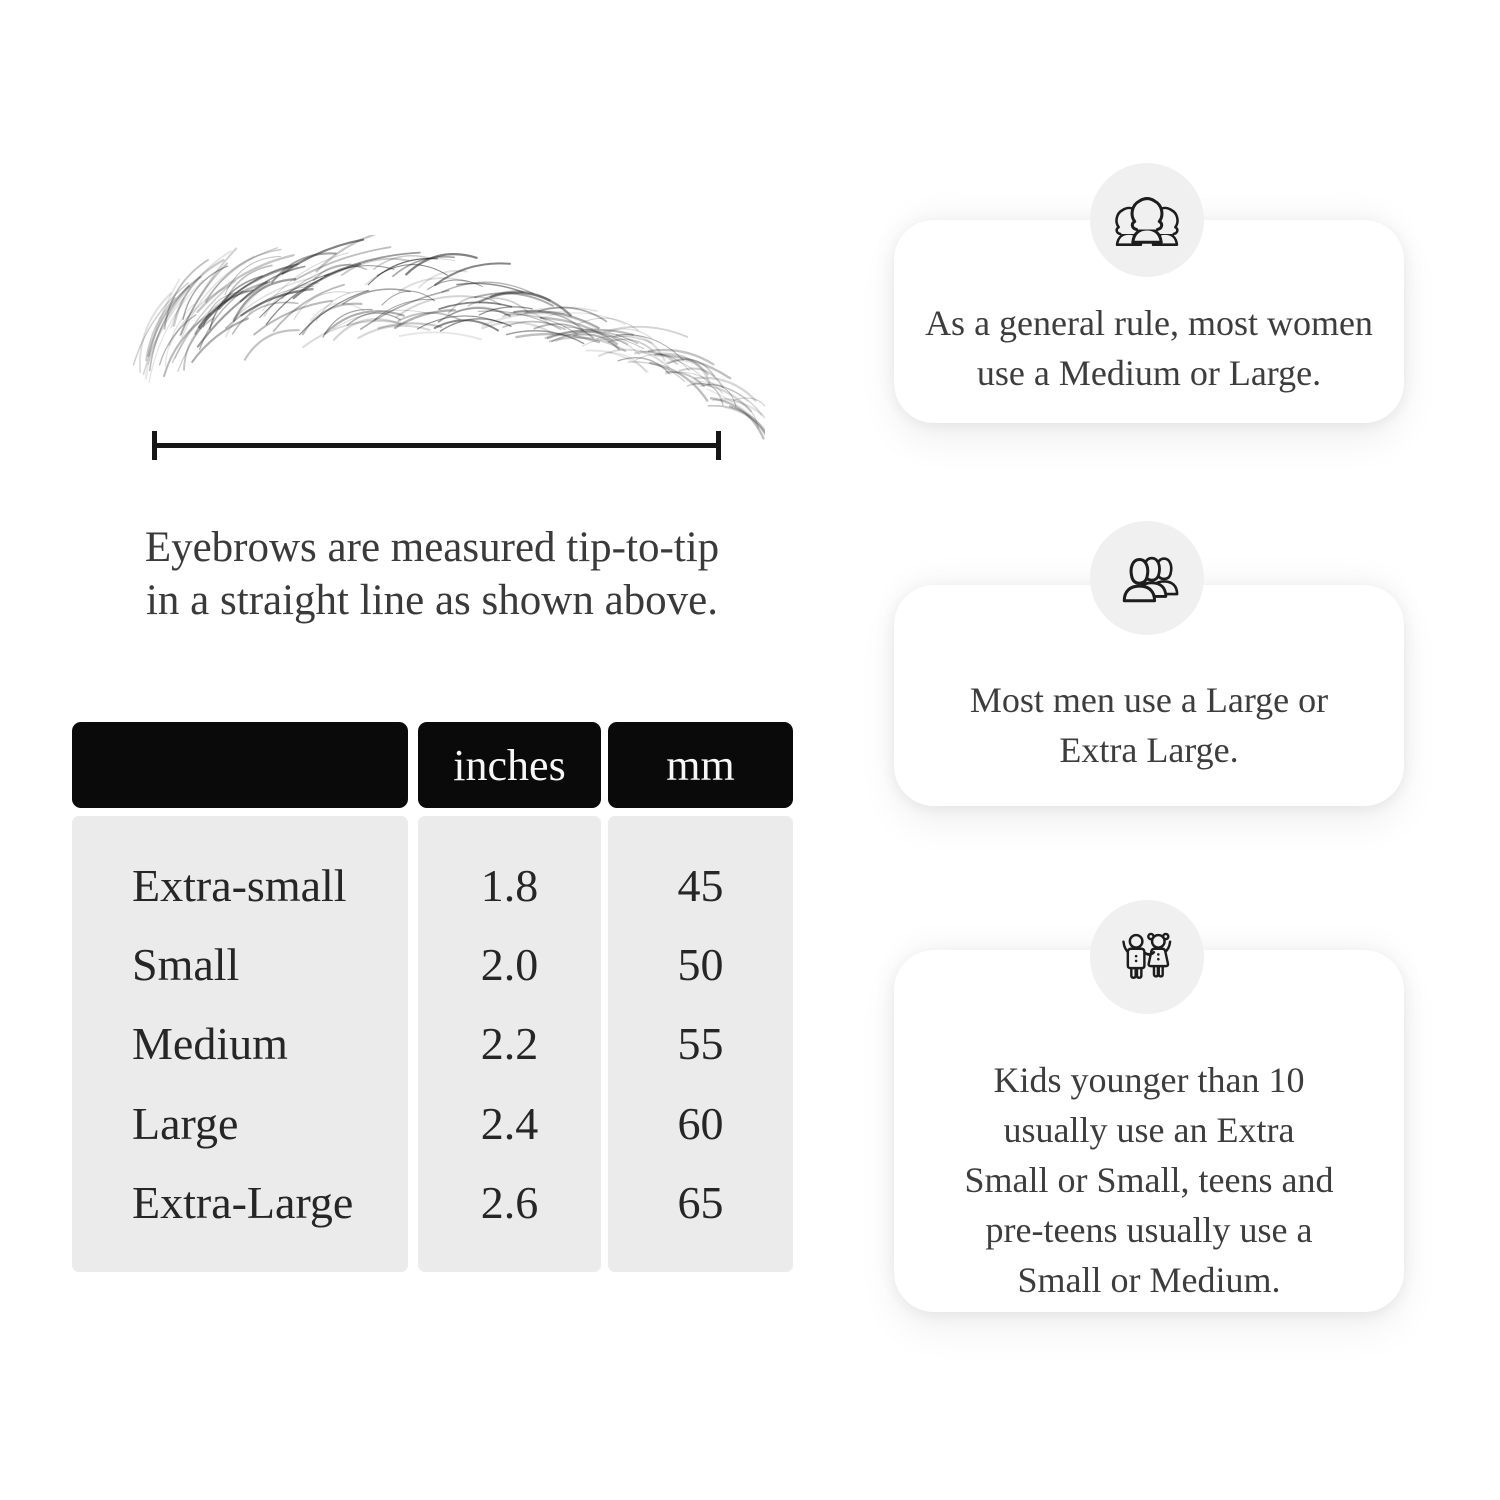  What do you see at coordinates (700, 1123) in the screenshot?
I see `mm-value-cell: 60` at bounding box center [700, 1123].